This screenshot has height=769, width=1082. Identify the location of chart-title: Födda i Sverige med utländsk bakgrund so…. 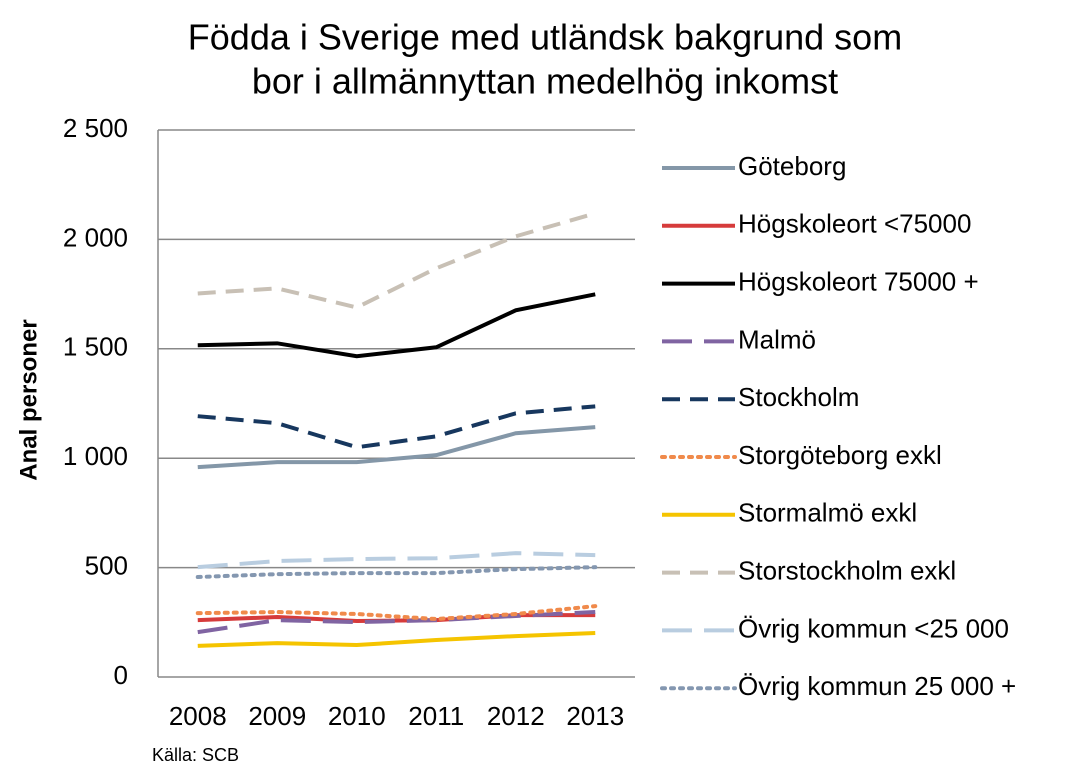
(545, 37).